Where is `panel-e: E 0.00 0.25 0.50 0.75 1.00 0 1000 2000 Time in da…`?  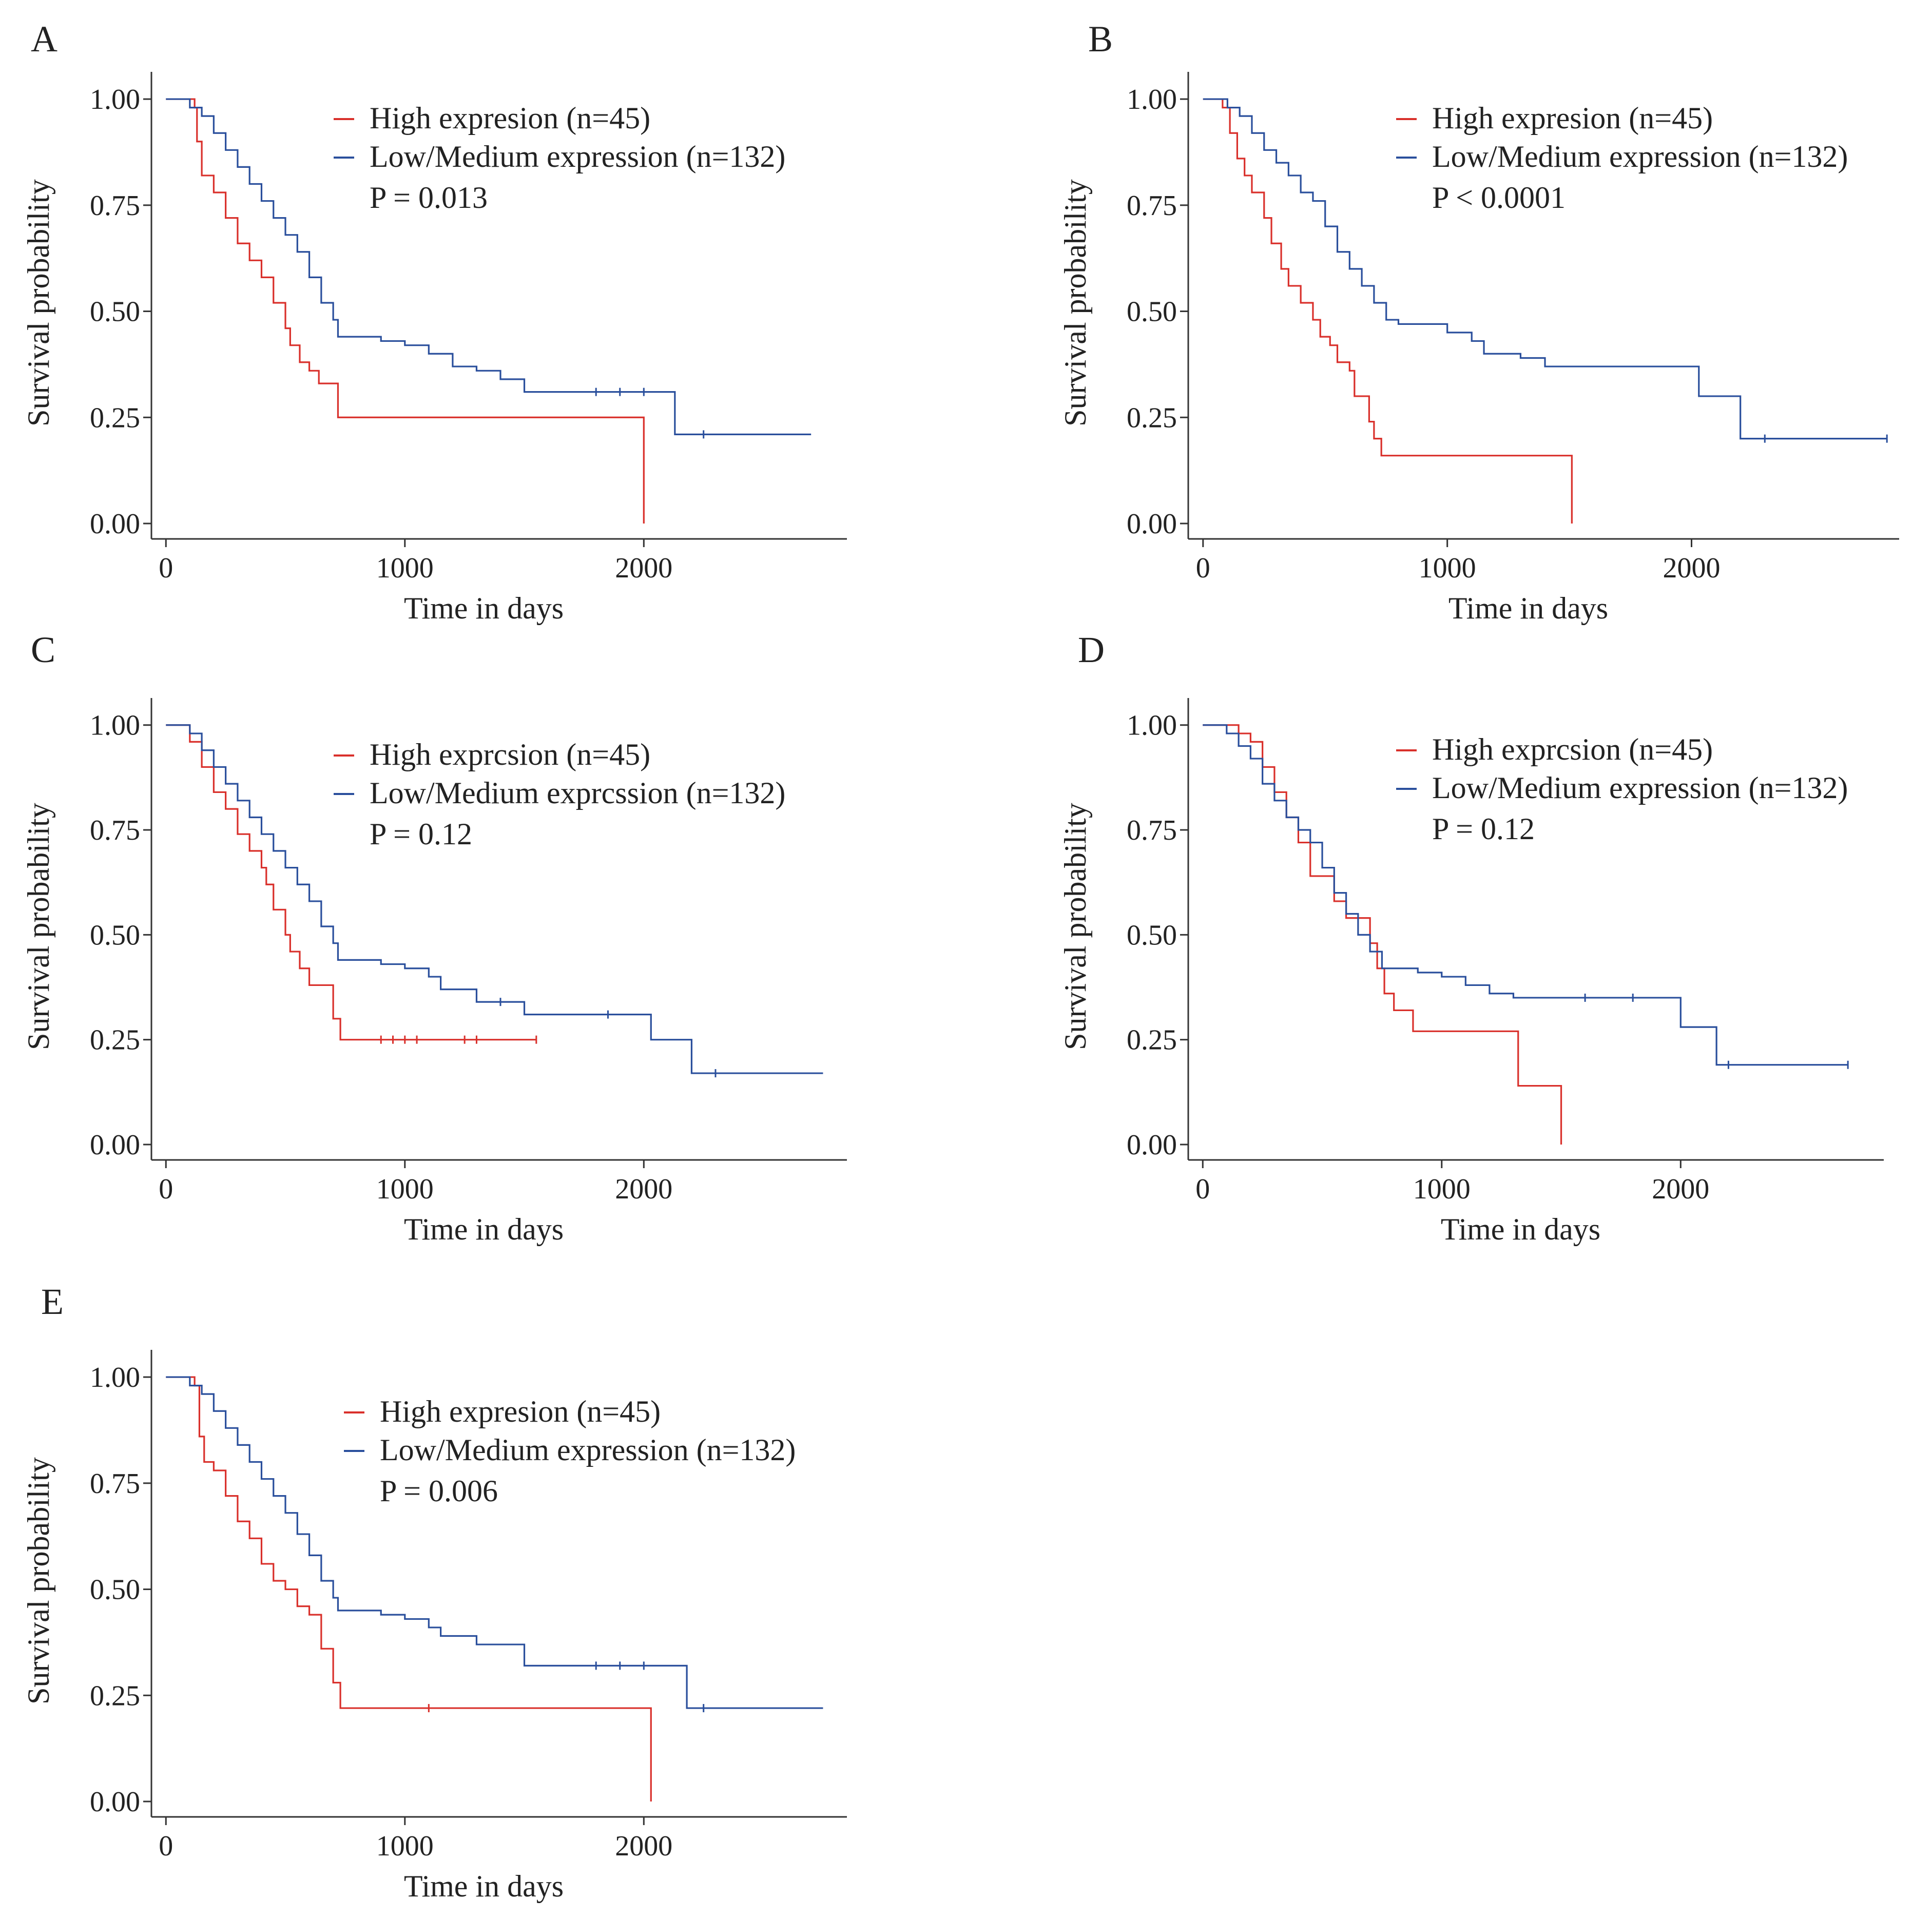 panel-e: E 0.00 0.25 0.50 0.75 1.00 0 1000 2000 Time in da… is located at coordinates (434, 1592).